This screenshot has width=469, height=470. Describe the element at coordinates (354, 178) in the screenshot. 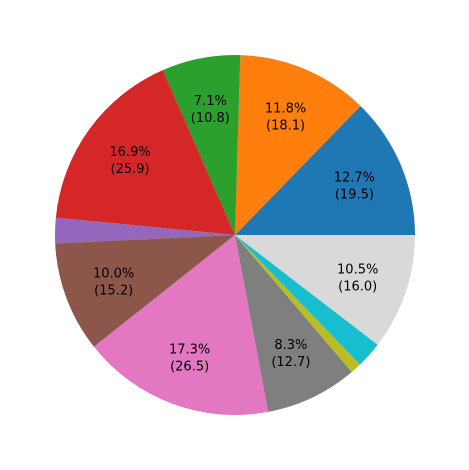

I see `slice-percent-label-0: 12.7%` at that location.